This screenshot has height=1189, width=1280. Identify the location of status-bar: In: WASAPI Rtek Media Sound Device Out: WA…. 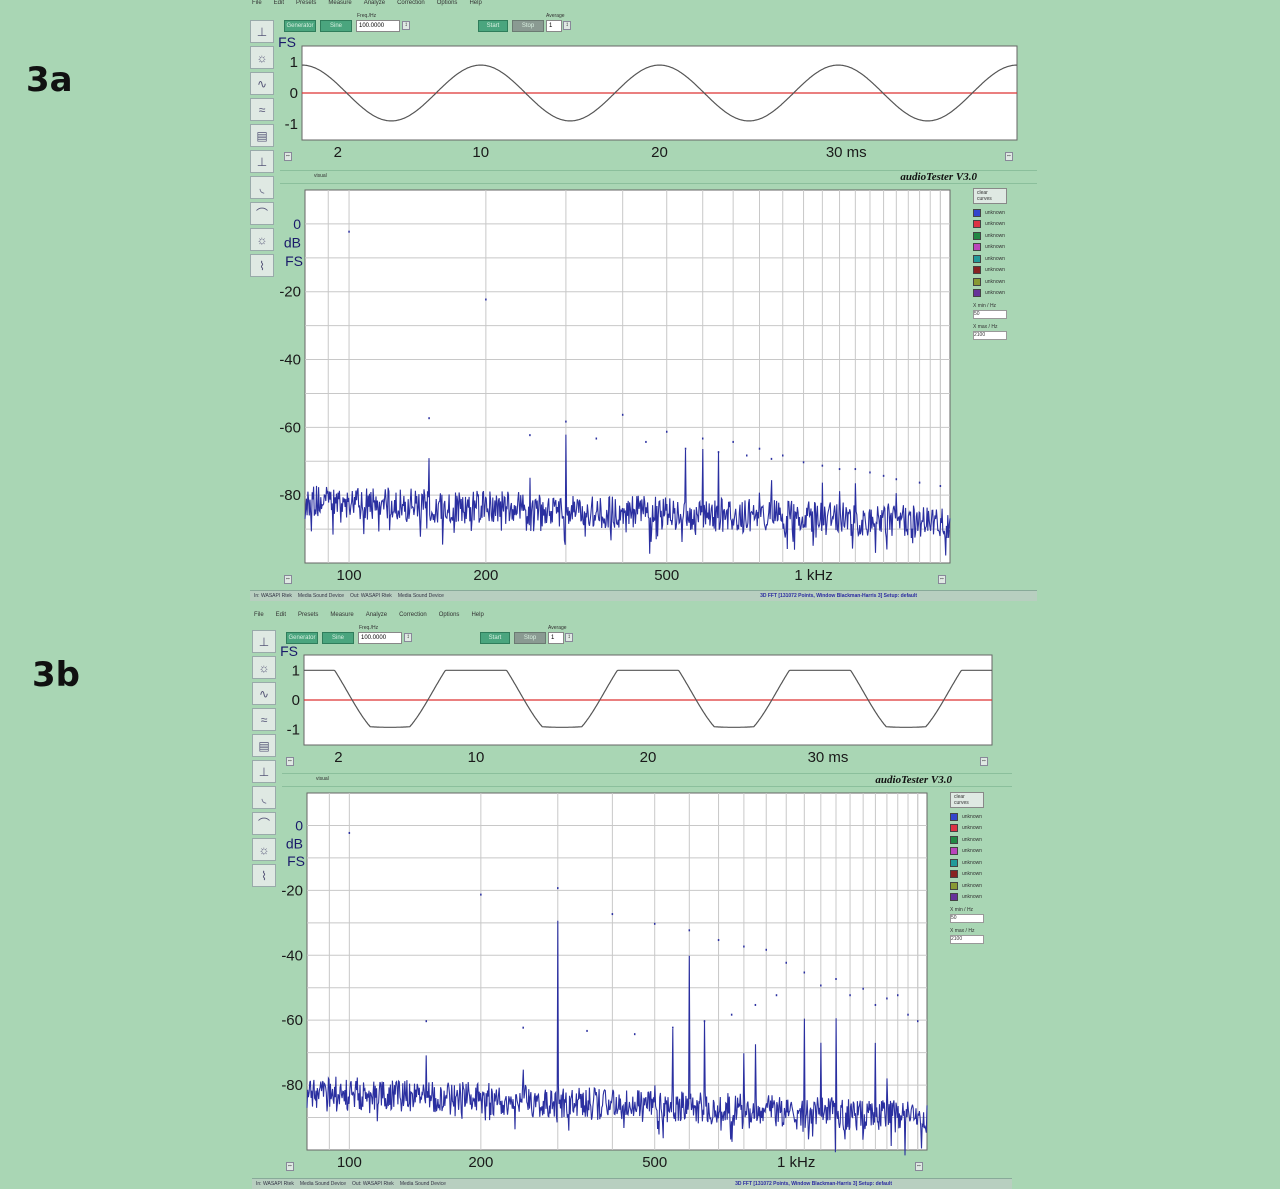
(632, 1183).